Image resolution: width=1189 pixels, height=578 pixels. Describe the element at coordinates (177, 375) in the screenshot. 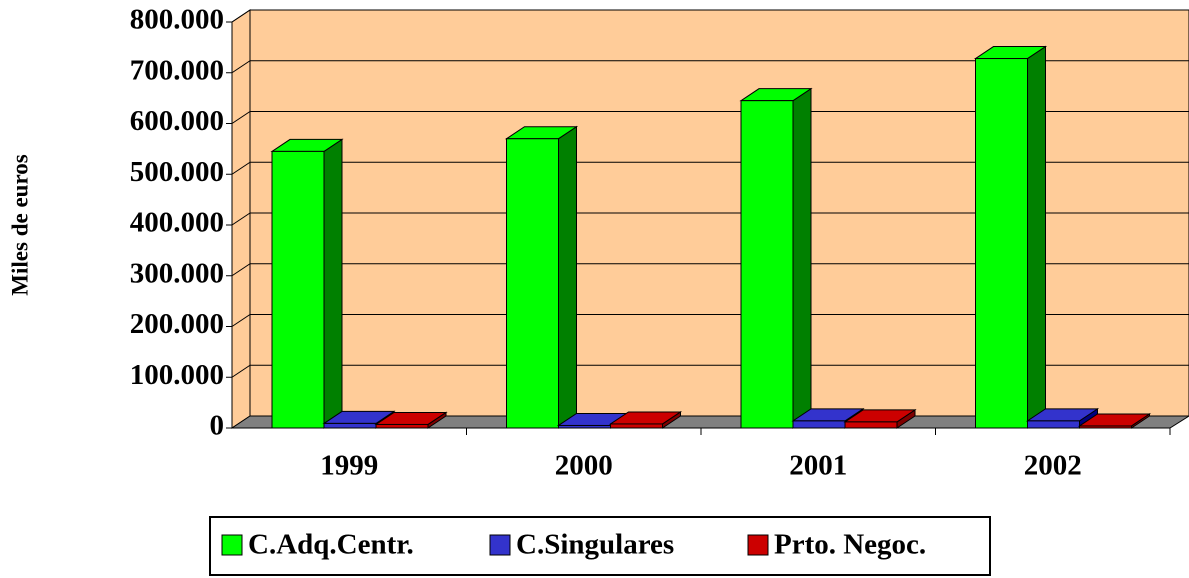

I see `y-tick-label: 100.000` at that location.